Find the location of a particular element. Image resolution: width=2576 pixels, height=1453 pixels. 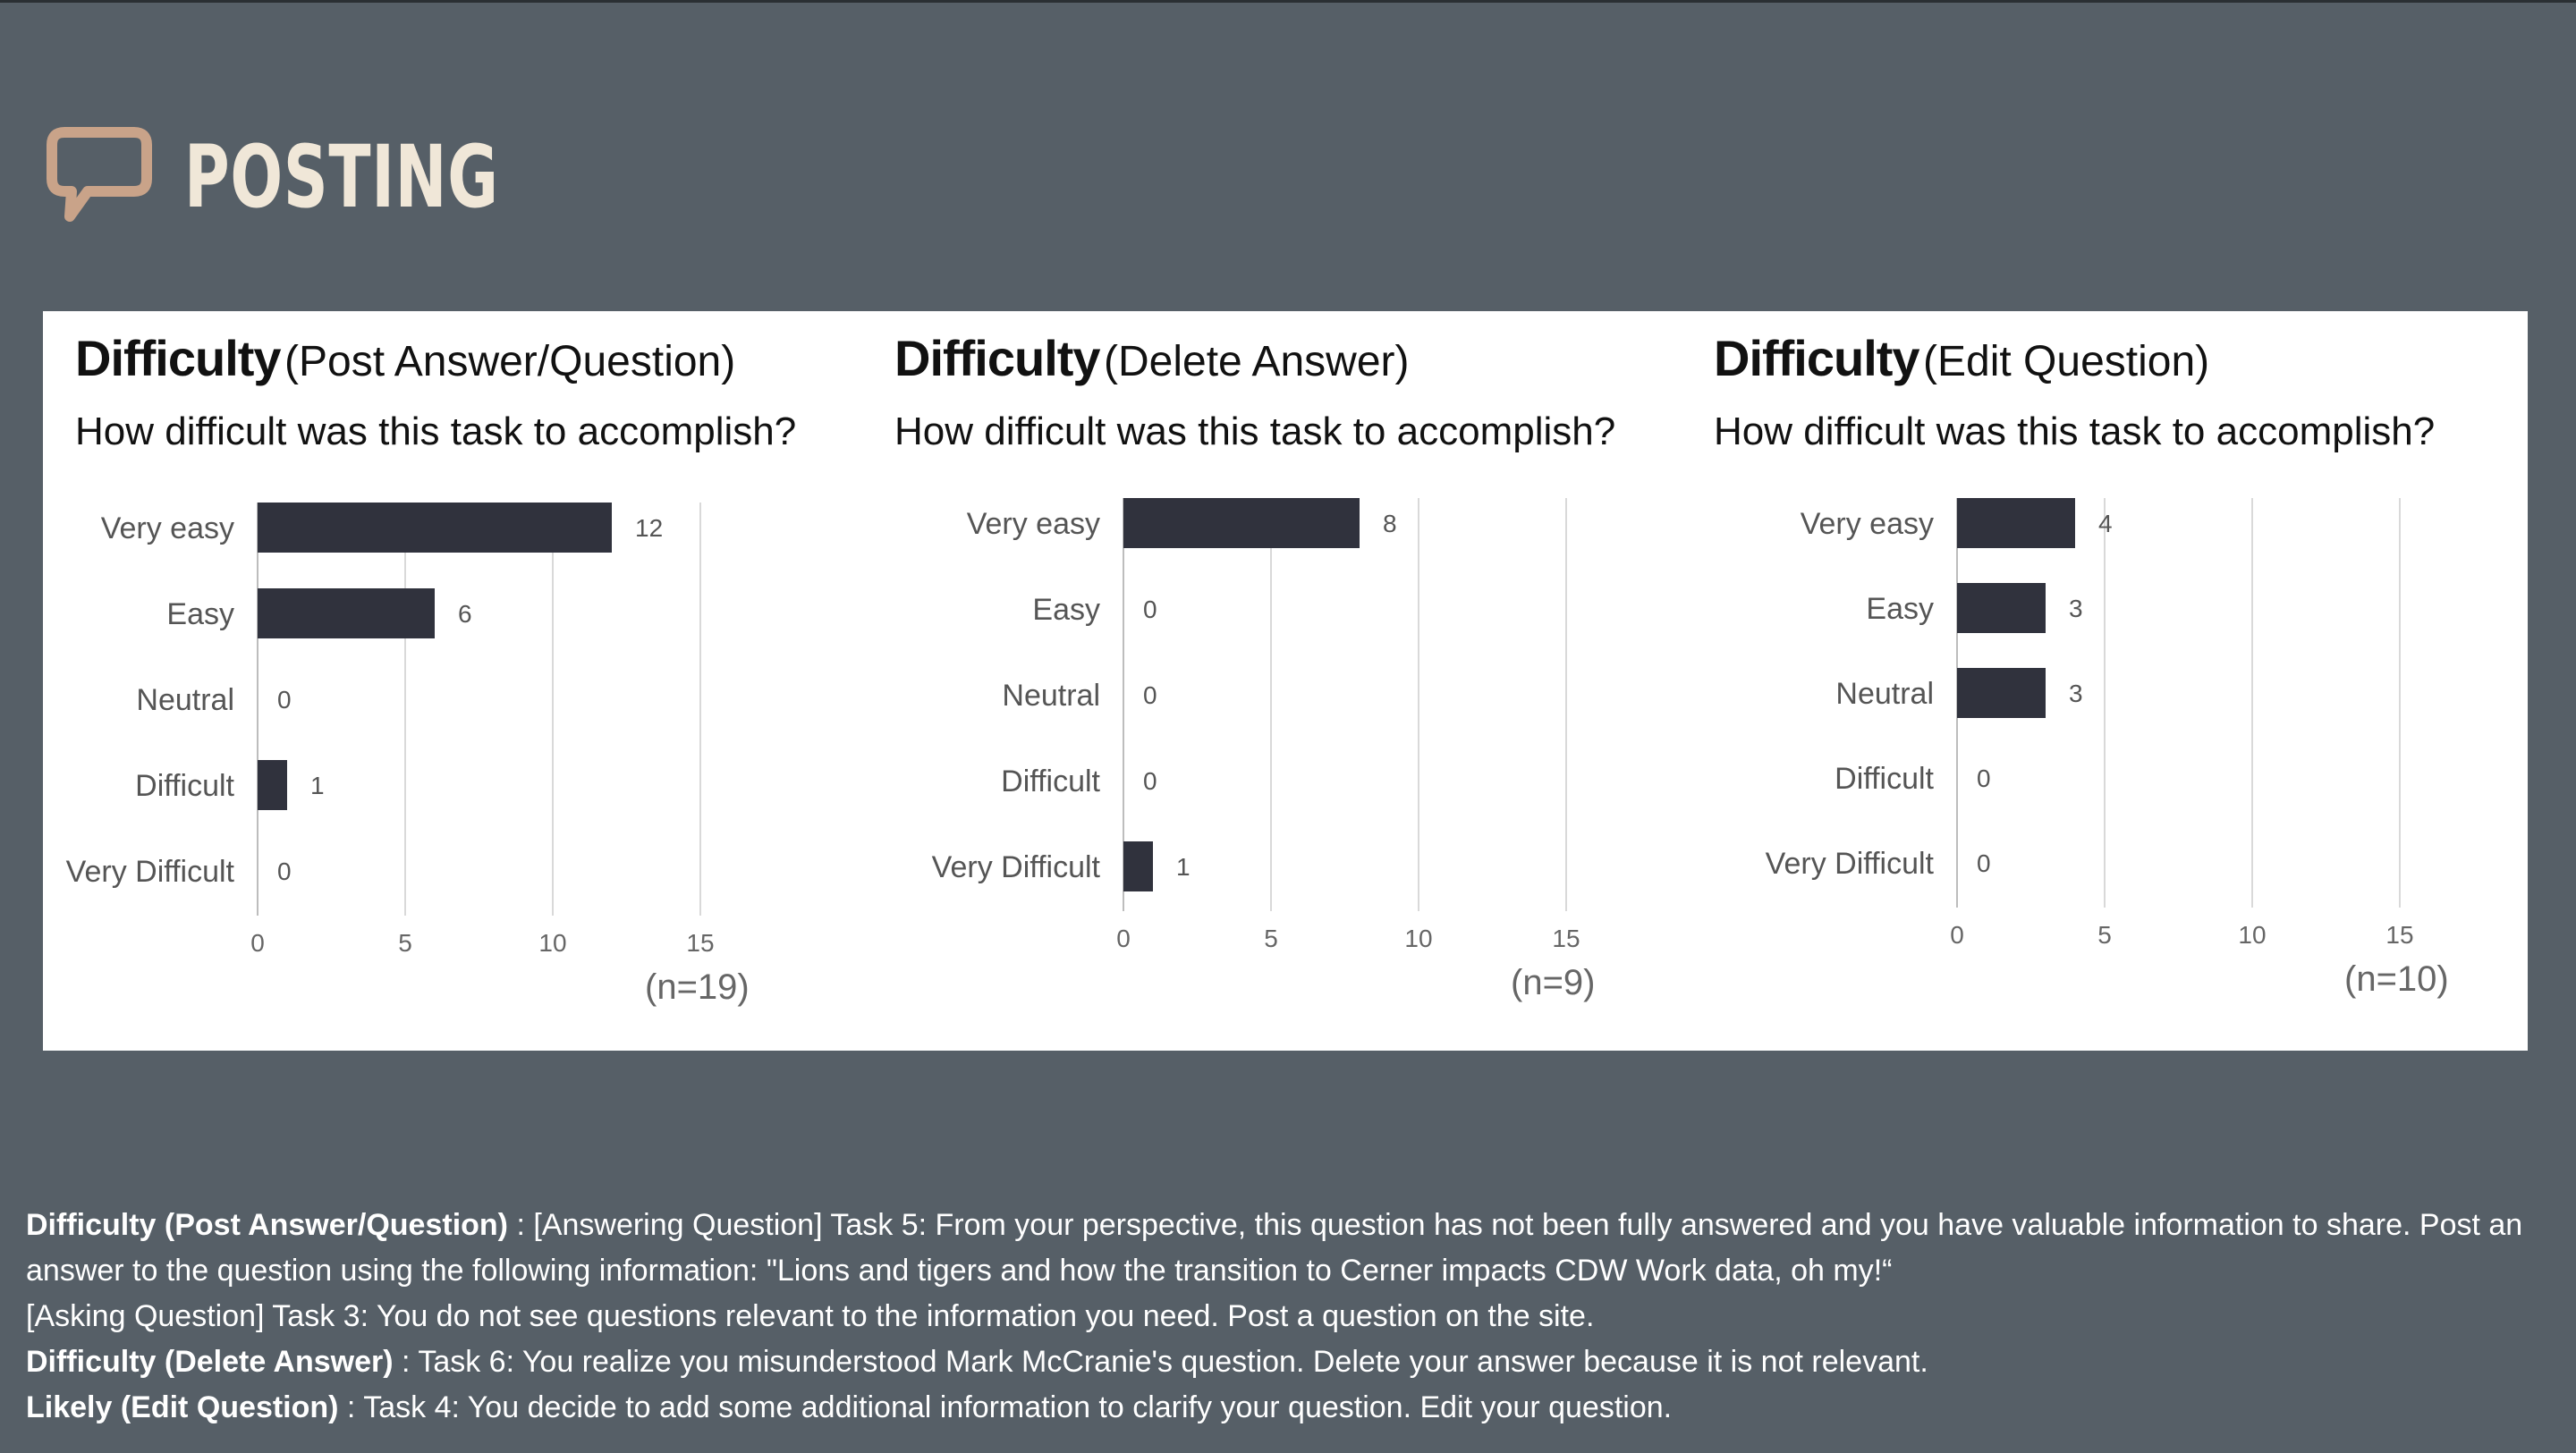

sample-size: (n=19) is located at coordinates (697, 987).